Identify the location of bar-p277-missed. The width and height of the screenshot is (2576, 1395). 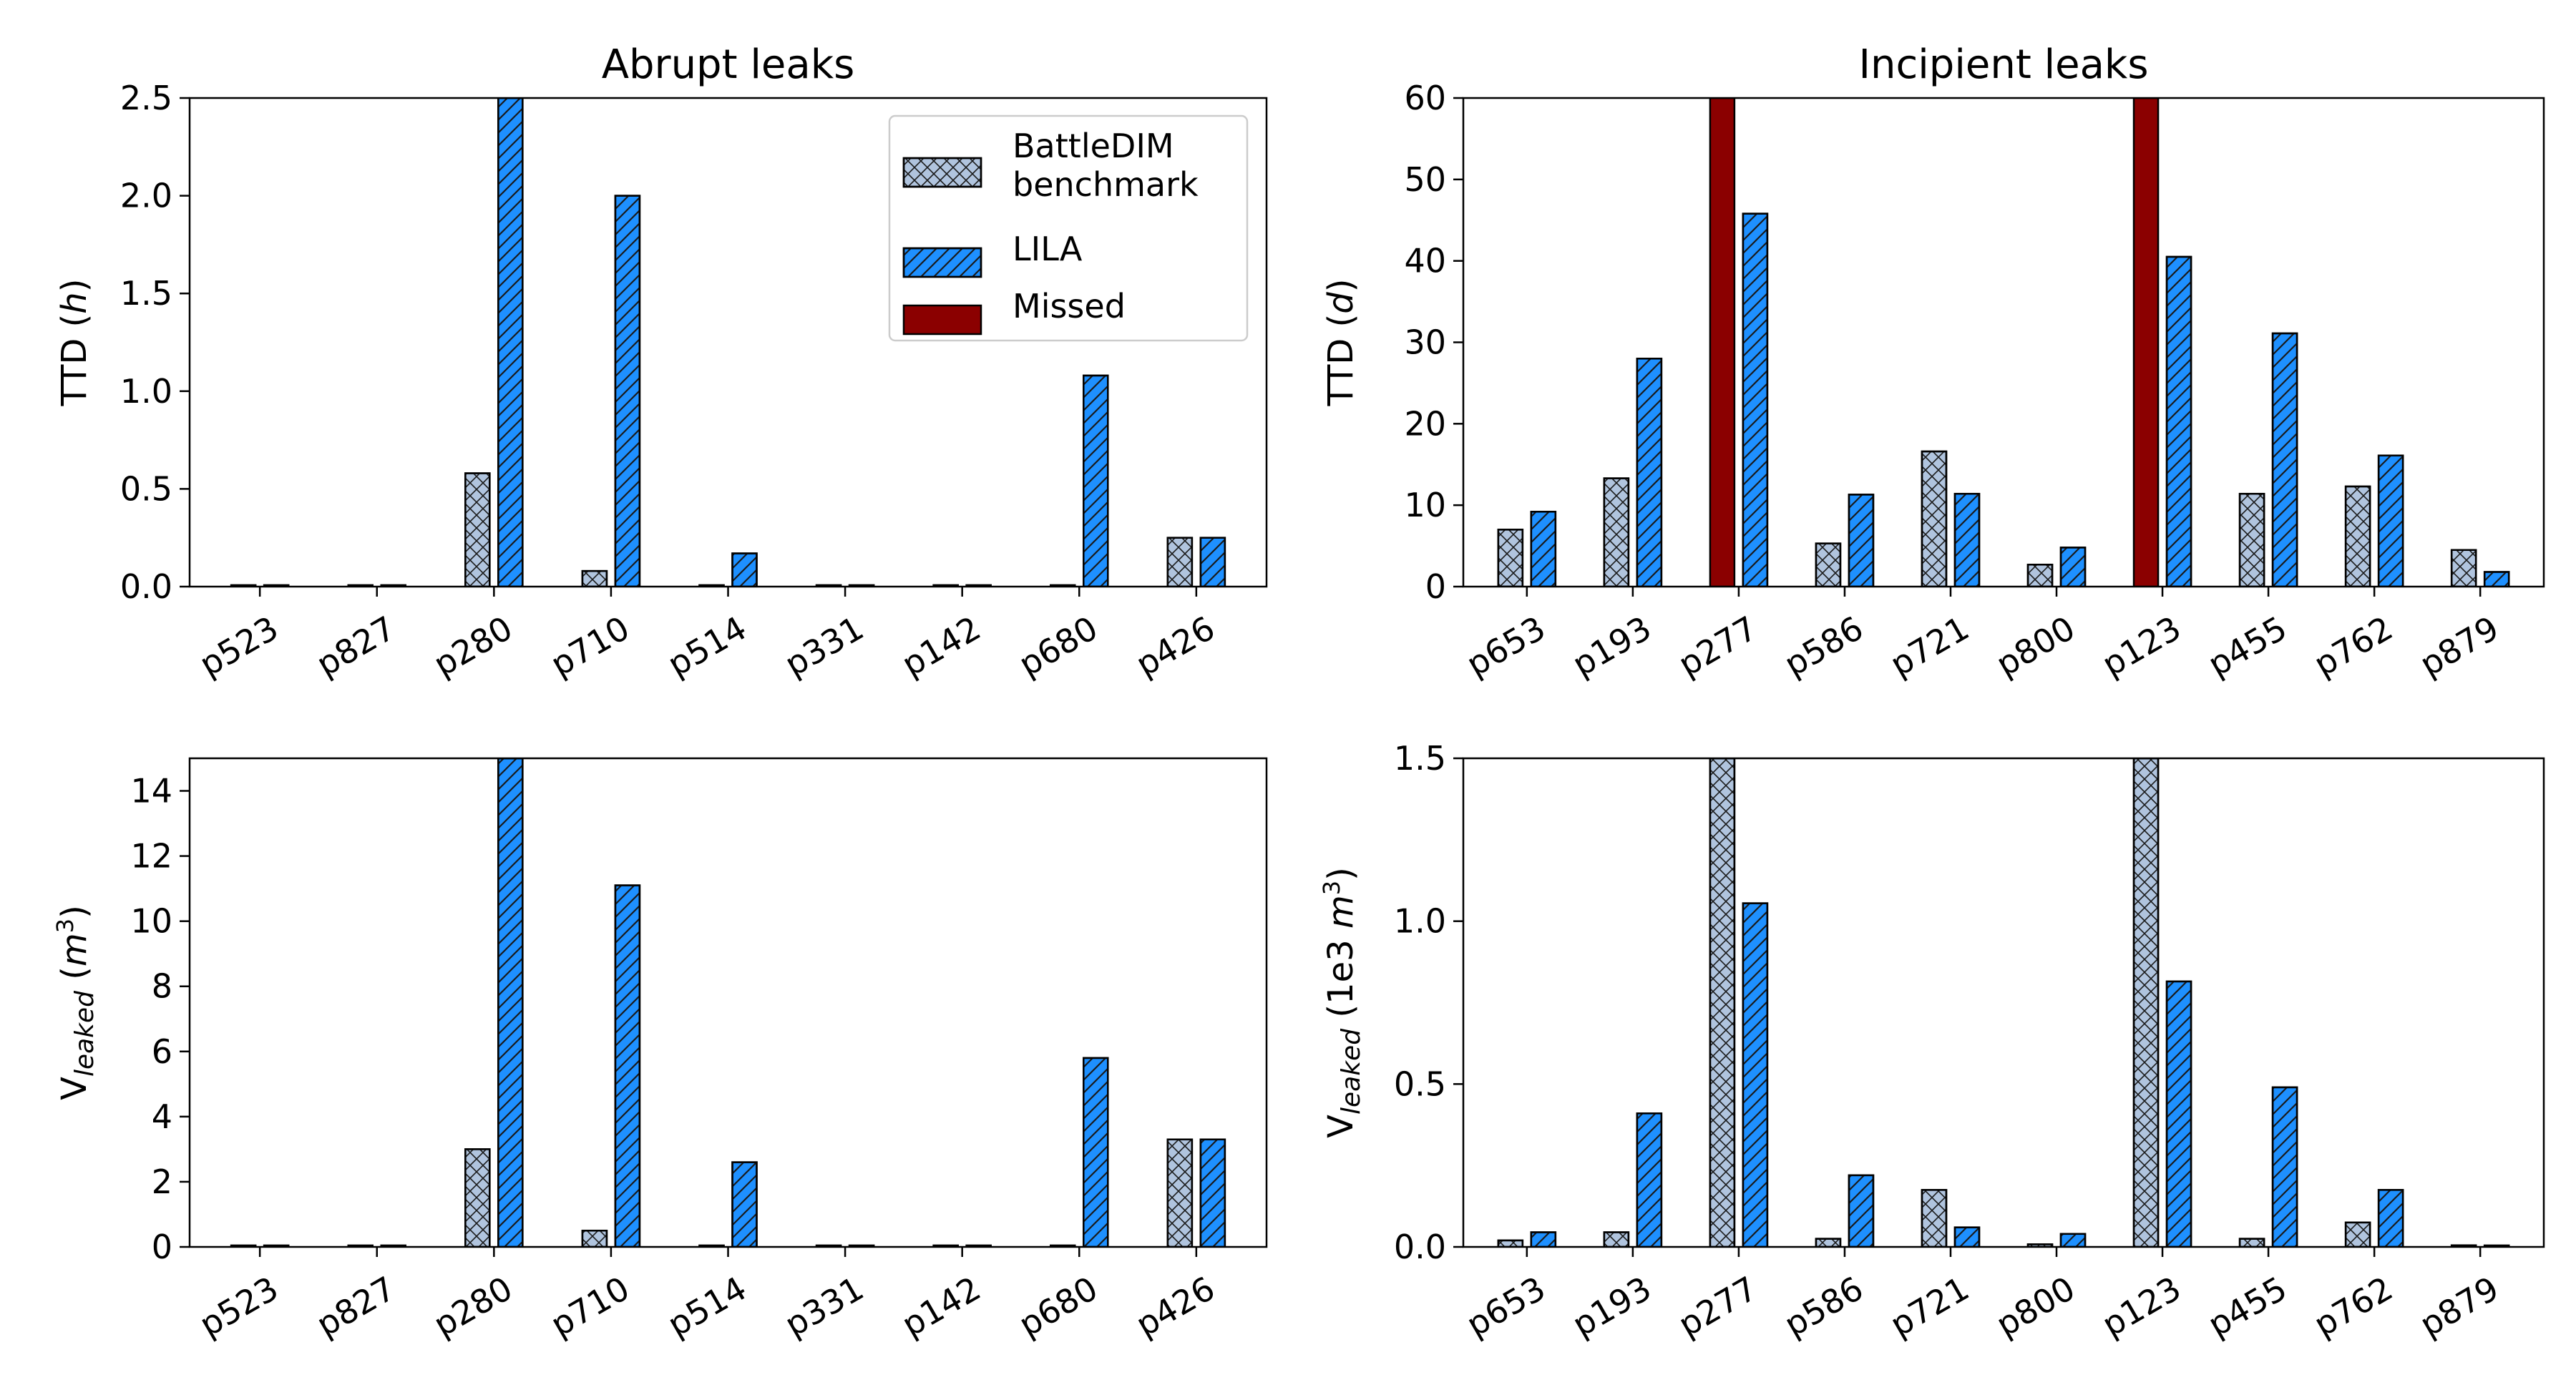
(1722, 343).